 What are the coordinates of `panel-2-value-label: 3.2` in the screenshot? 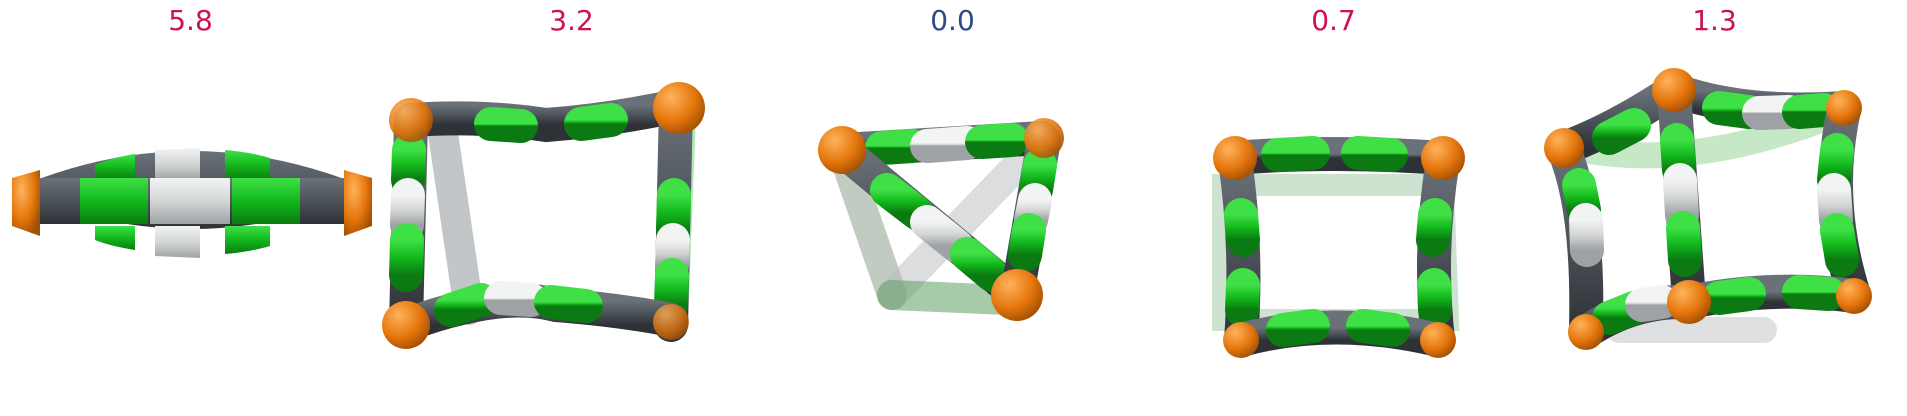 It's located at (571, 20).